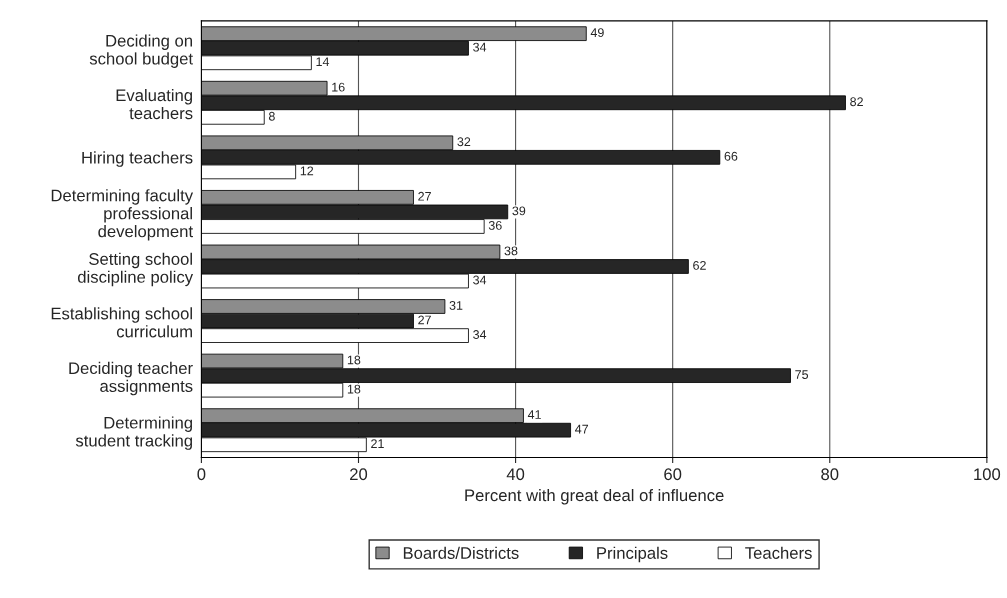 The width and height of the screenshot is (1007, 598). I want to click on y-tick-label: Determining student tracking, so click(133, 433).